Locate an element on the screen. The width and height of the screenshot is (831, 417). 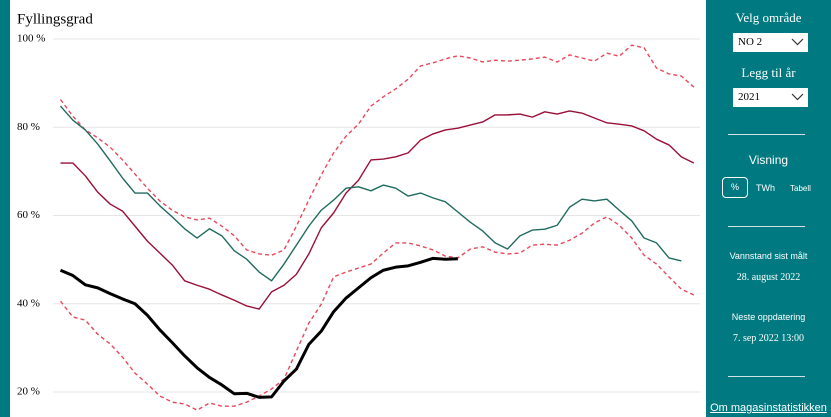
view-label: Visning is located at coordinates (768, 160).